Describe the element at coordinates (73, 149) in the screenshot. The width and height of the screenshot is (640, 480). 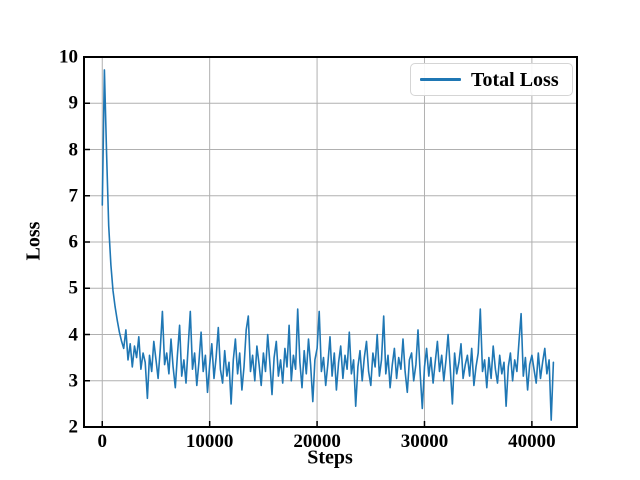
I see `y-tick-label: 8` at that location.